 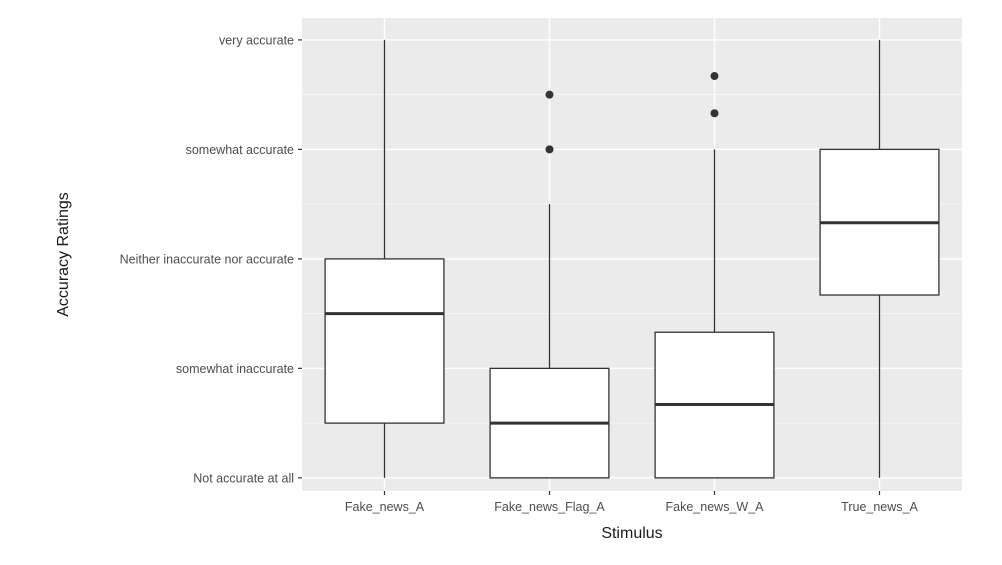 I want to click on x-tick-label: True_news_A, so click(x=879, y=507).